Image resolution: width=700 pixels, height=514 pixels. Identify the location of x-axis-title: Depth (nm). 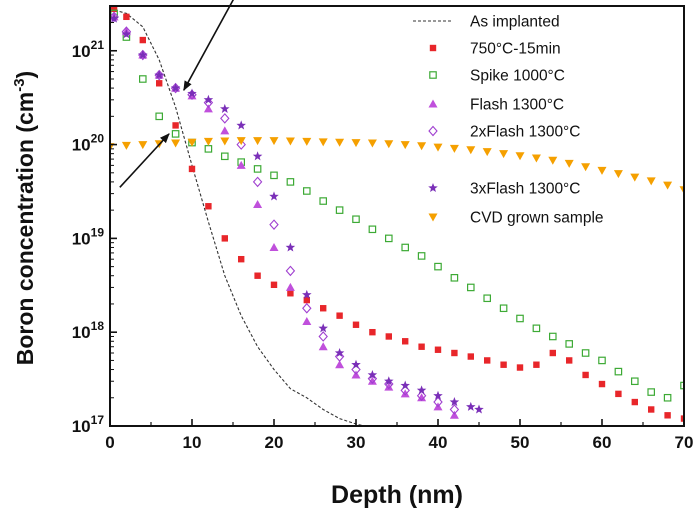
(397, 495).